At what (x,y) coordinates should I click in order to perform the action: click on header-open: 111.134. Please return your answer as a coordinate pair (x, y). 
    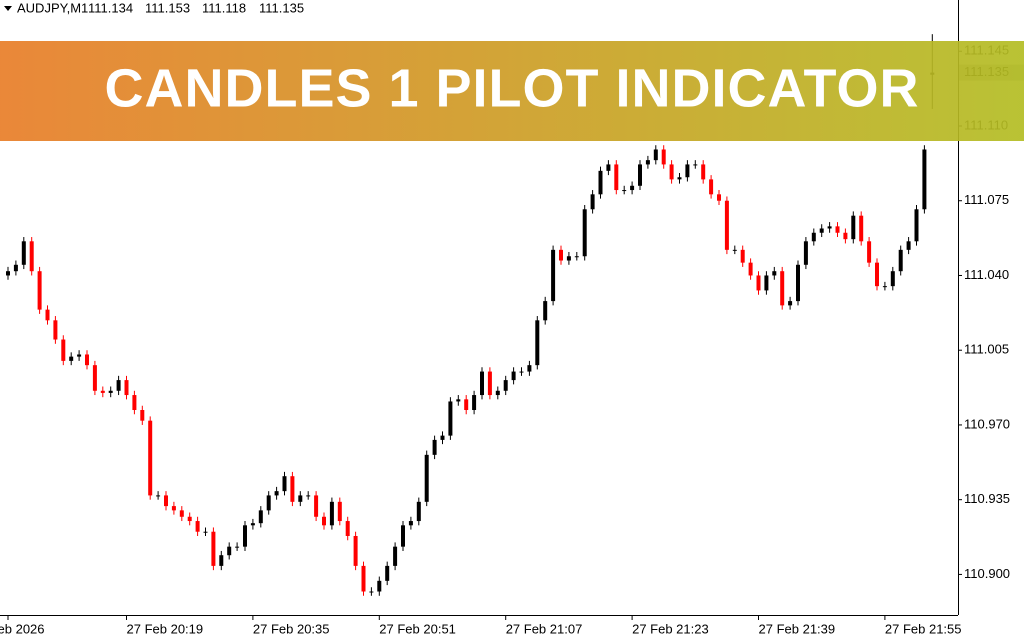
    Looking at the image, I should click on (110, 7).